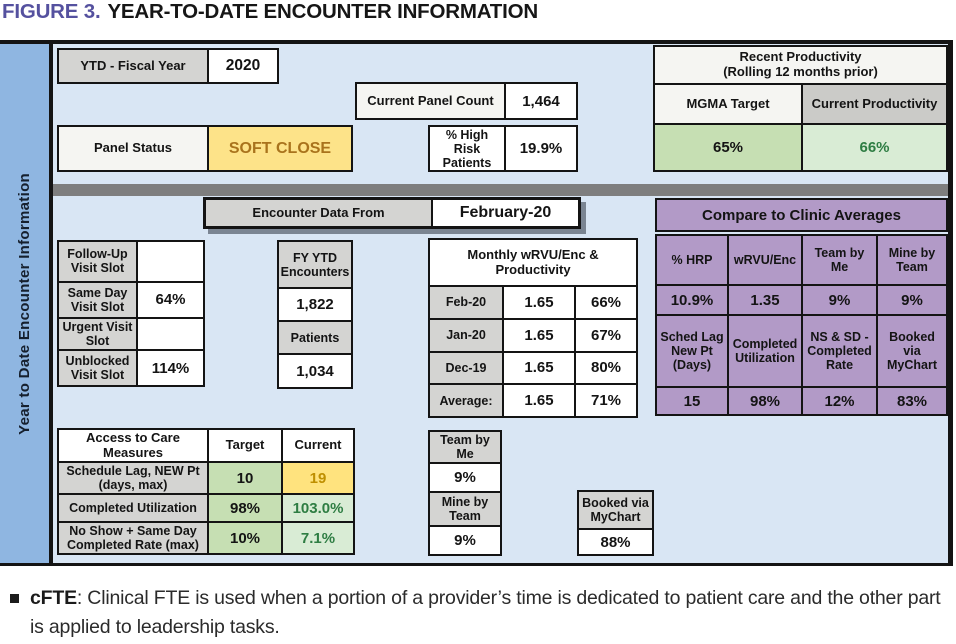 The width and height of the screenshot is (956, 644). Describe the element at coordinates (615, 541) in the screenshot. I see `booked-mychart-value: 88%` at that location.